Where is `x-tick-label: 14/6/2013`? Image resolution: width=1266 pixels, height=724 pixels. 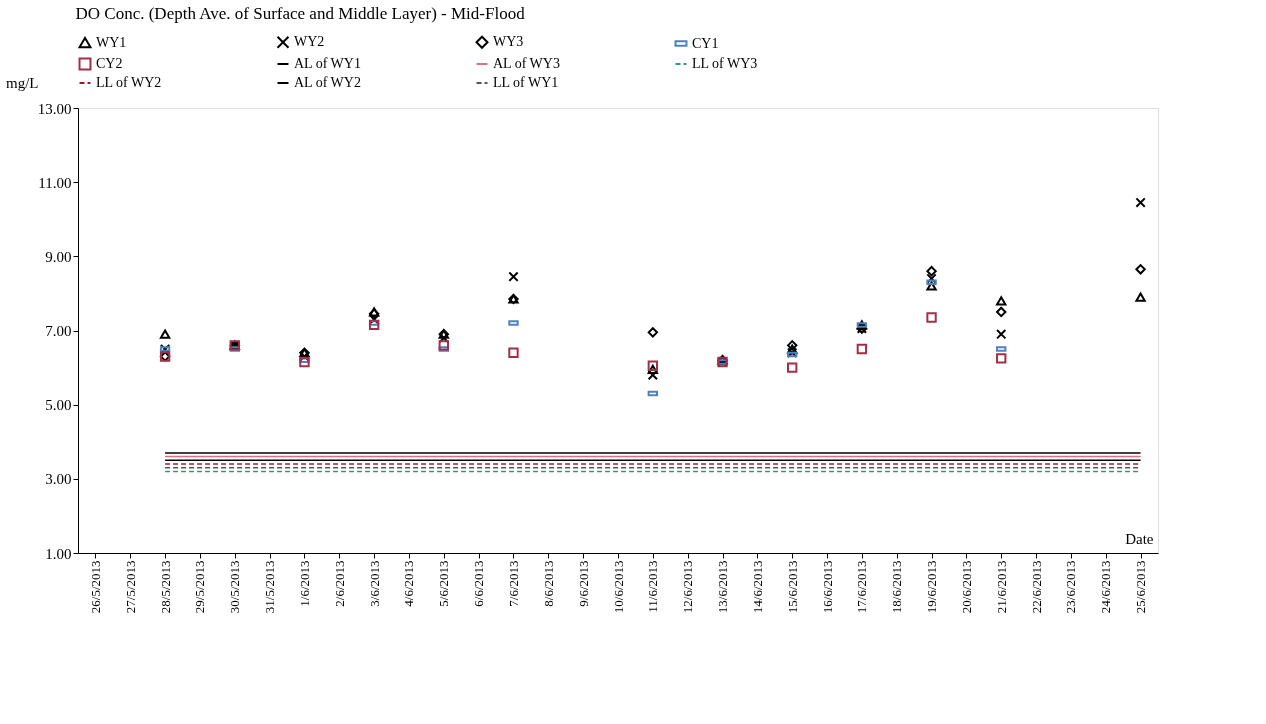
x-tick-label: 14/6/2013 is located at coordinates (757, 587).